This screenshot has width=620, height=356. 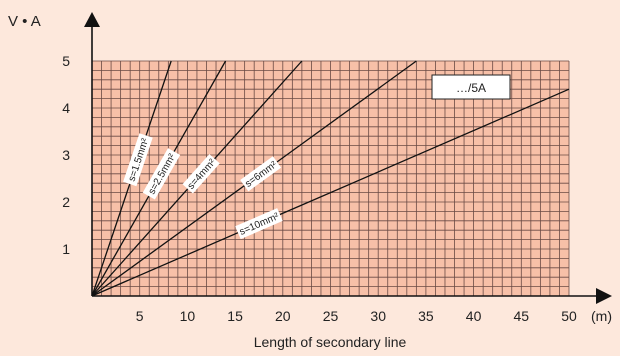 I want to click on x-tick-label: 35, so click(x=426, y=316).